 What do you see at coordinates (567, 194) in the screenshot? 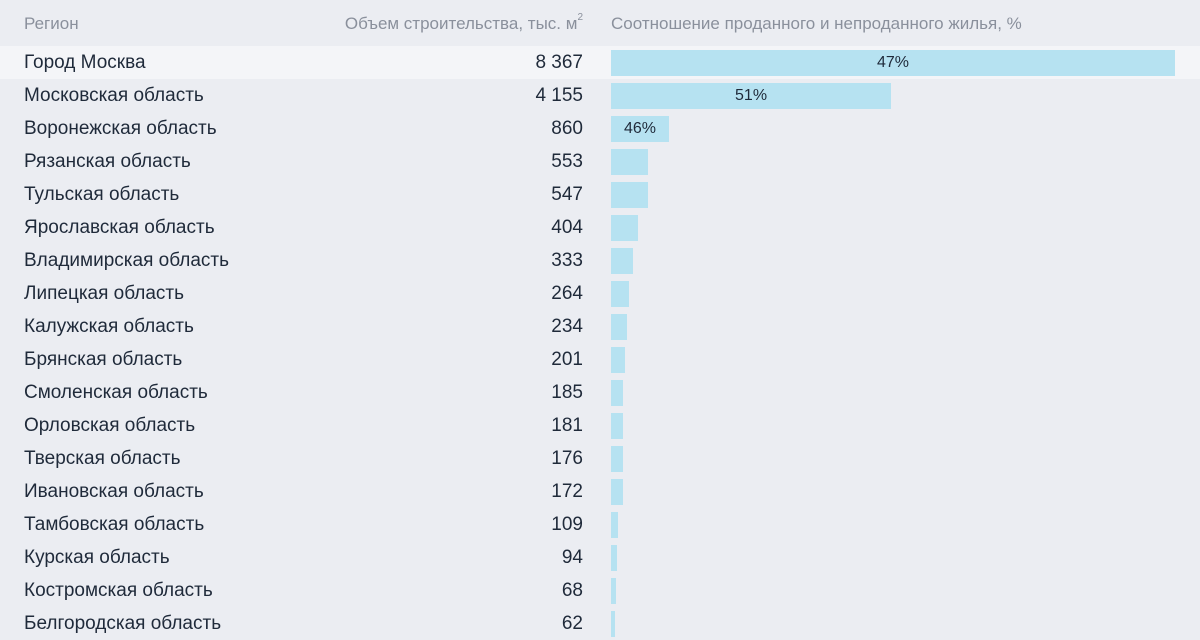
I see `volume-value: 547` at bounding box center [567, 194].